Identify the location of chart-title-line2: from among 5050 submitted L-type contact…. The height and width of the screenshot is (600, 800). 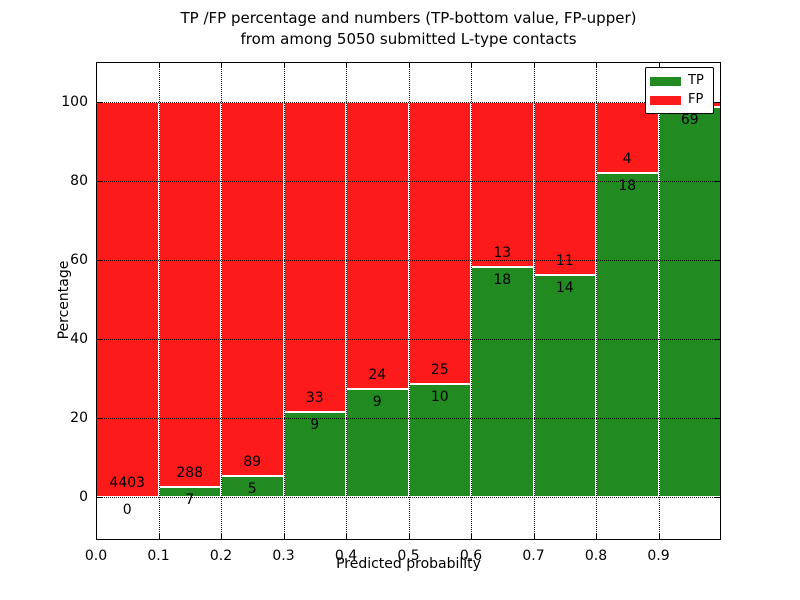
(408, 39).